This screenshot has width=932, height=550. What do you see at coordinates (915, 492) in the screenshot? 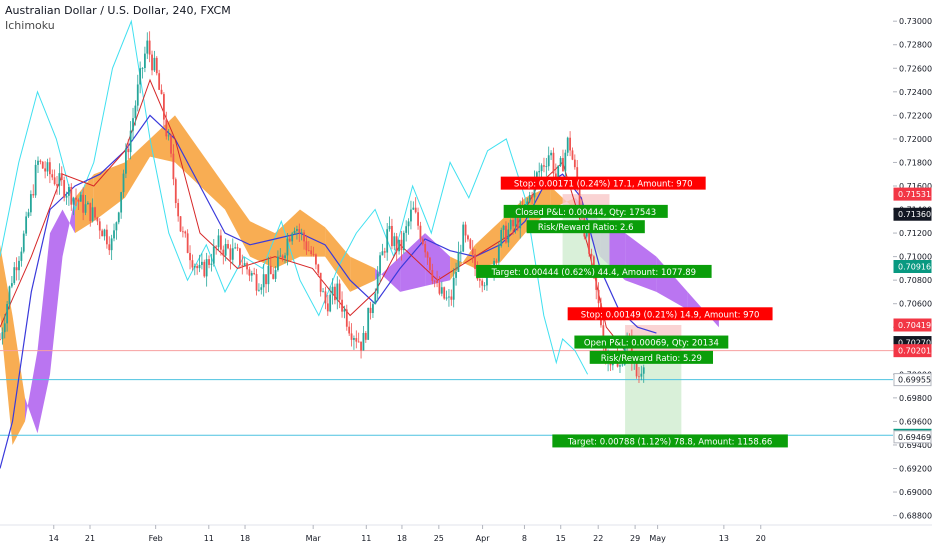
I see `y-tick-label: 0.69000` at bounding box center [915, 492].